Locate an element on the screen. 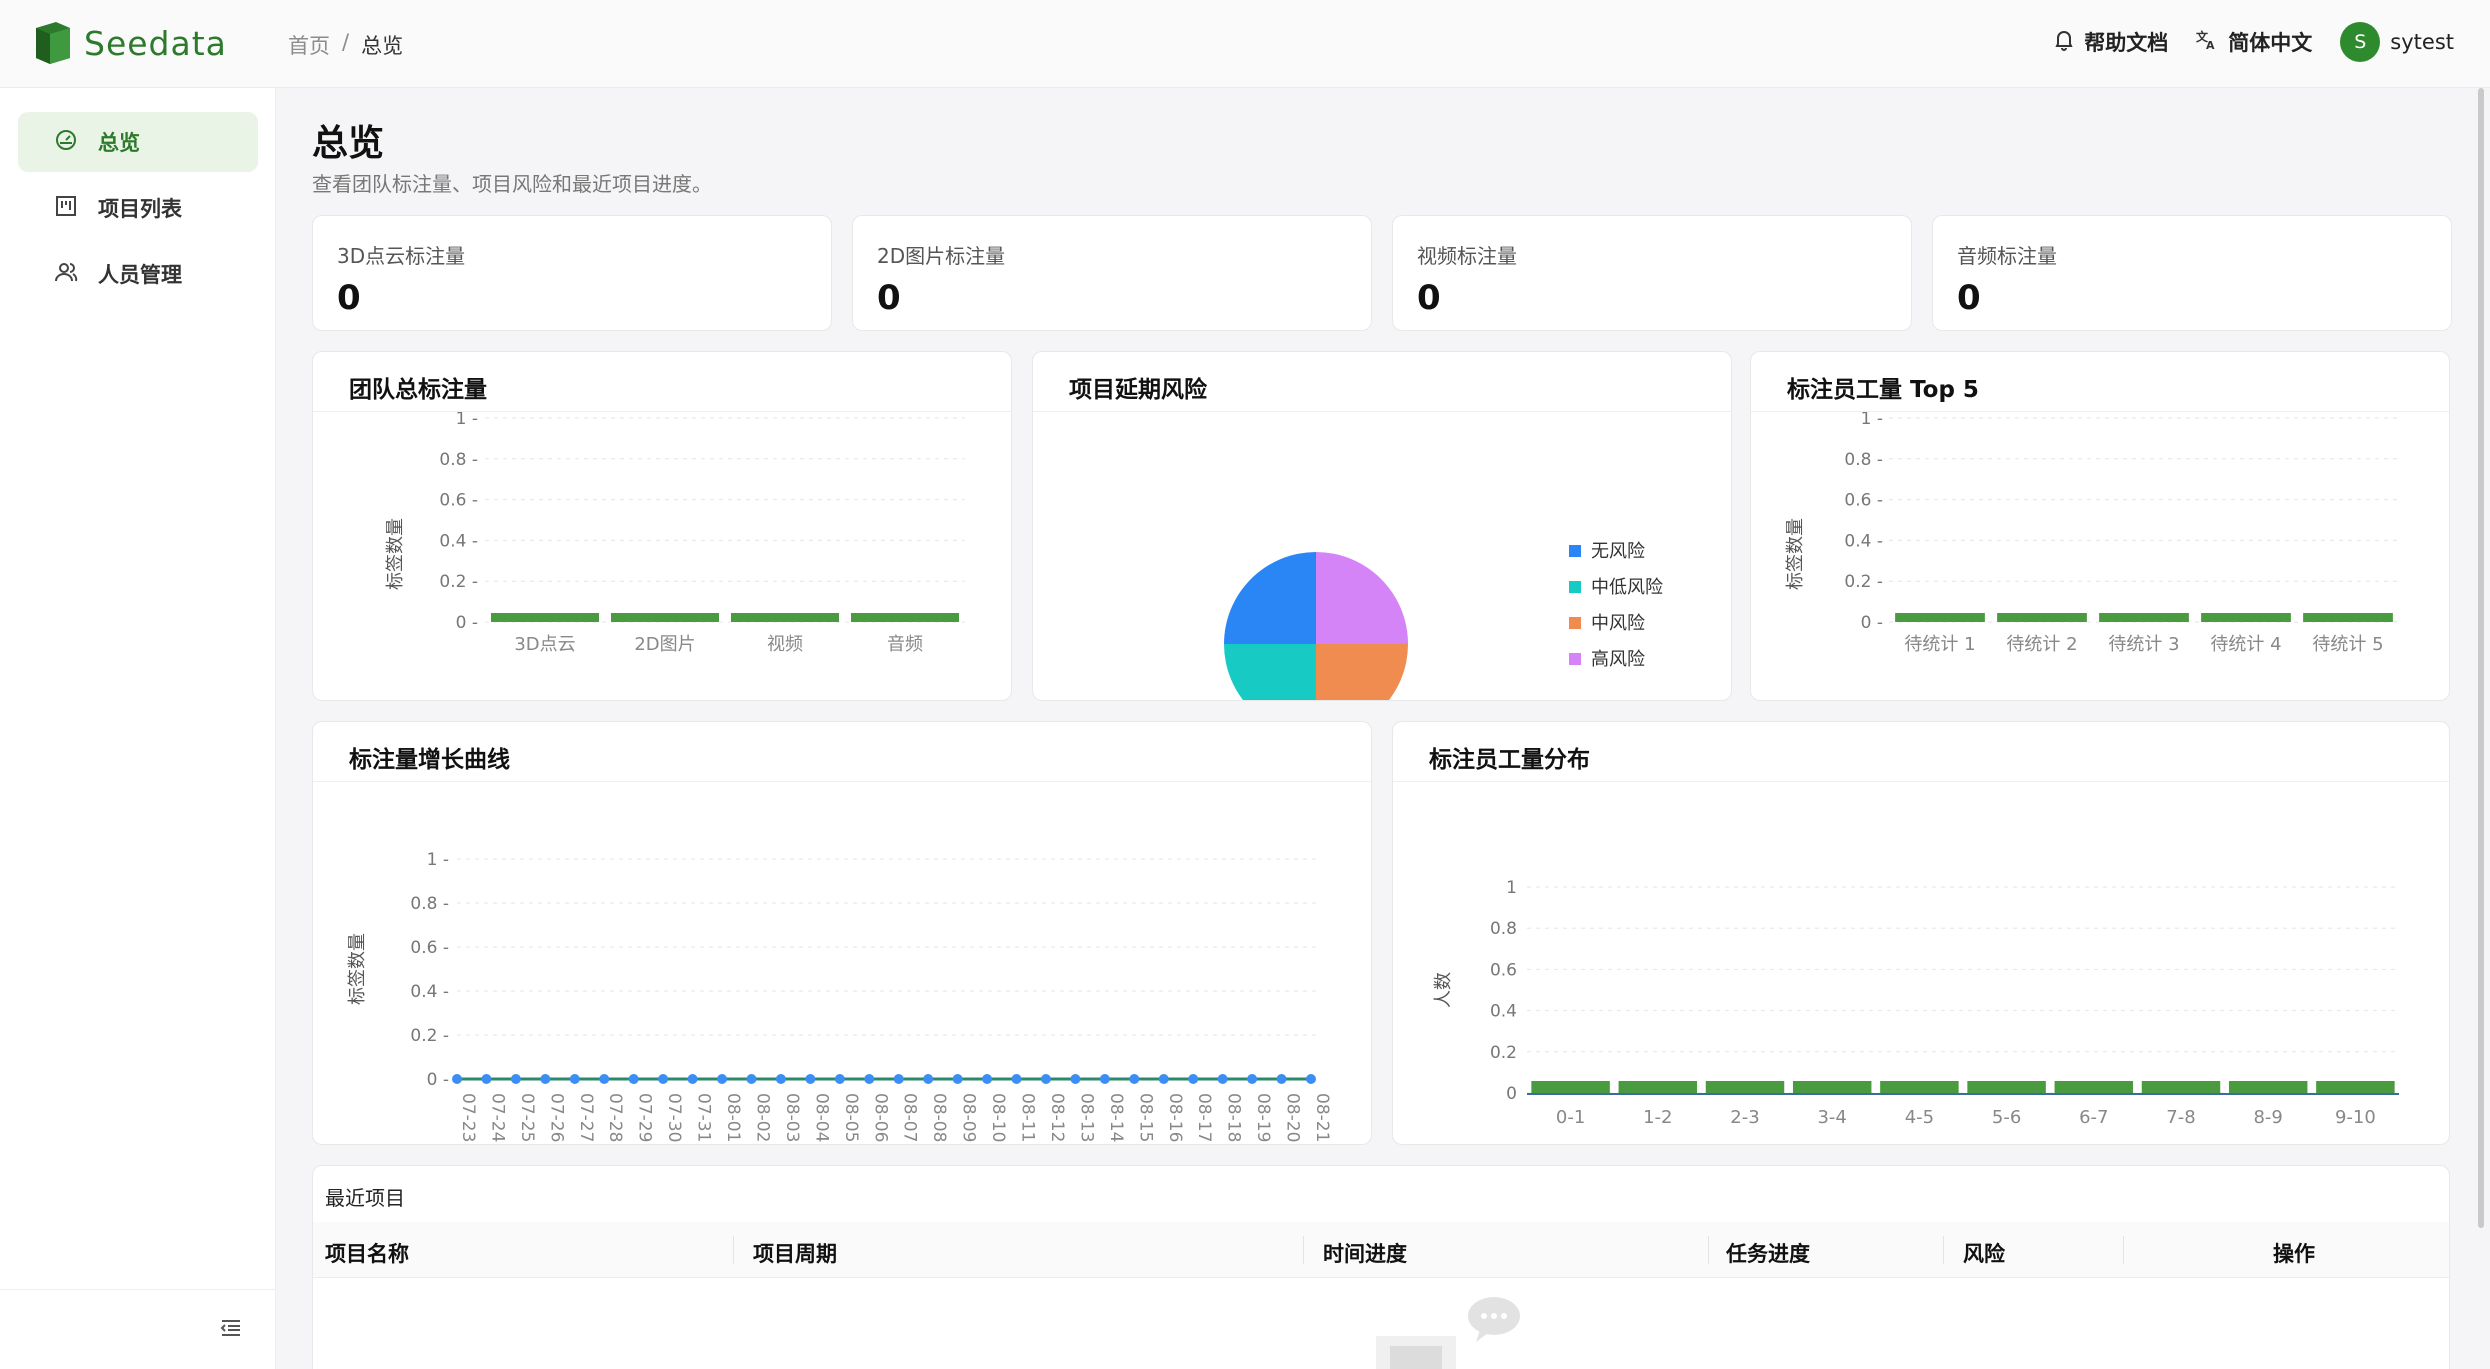 Image resolution: width=2490 pixels, height=1369 pixels. sidebar-item-projects: 项目列表 is located at coordinates (138, 208).